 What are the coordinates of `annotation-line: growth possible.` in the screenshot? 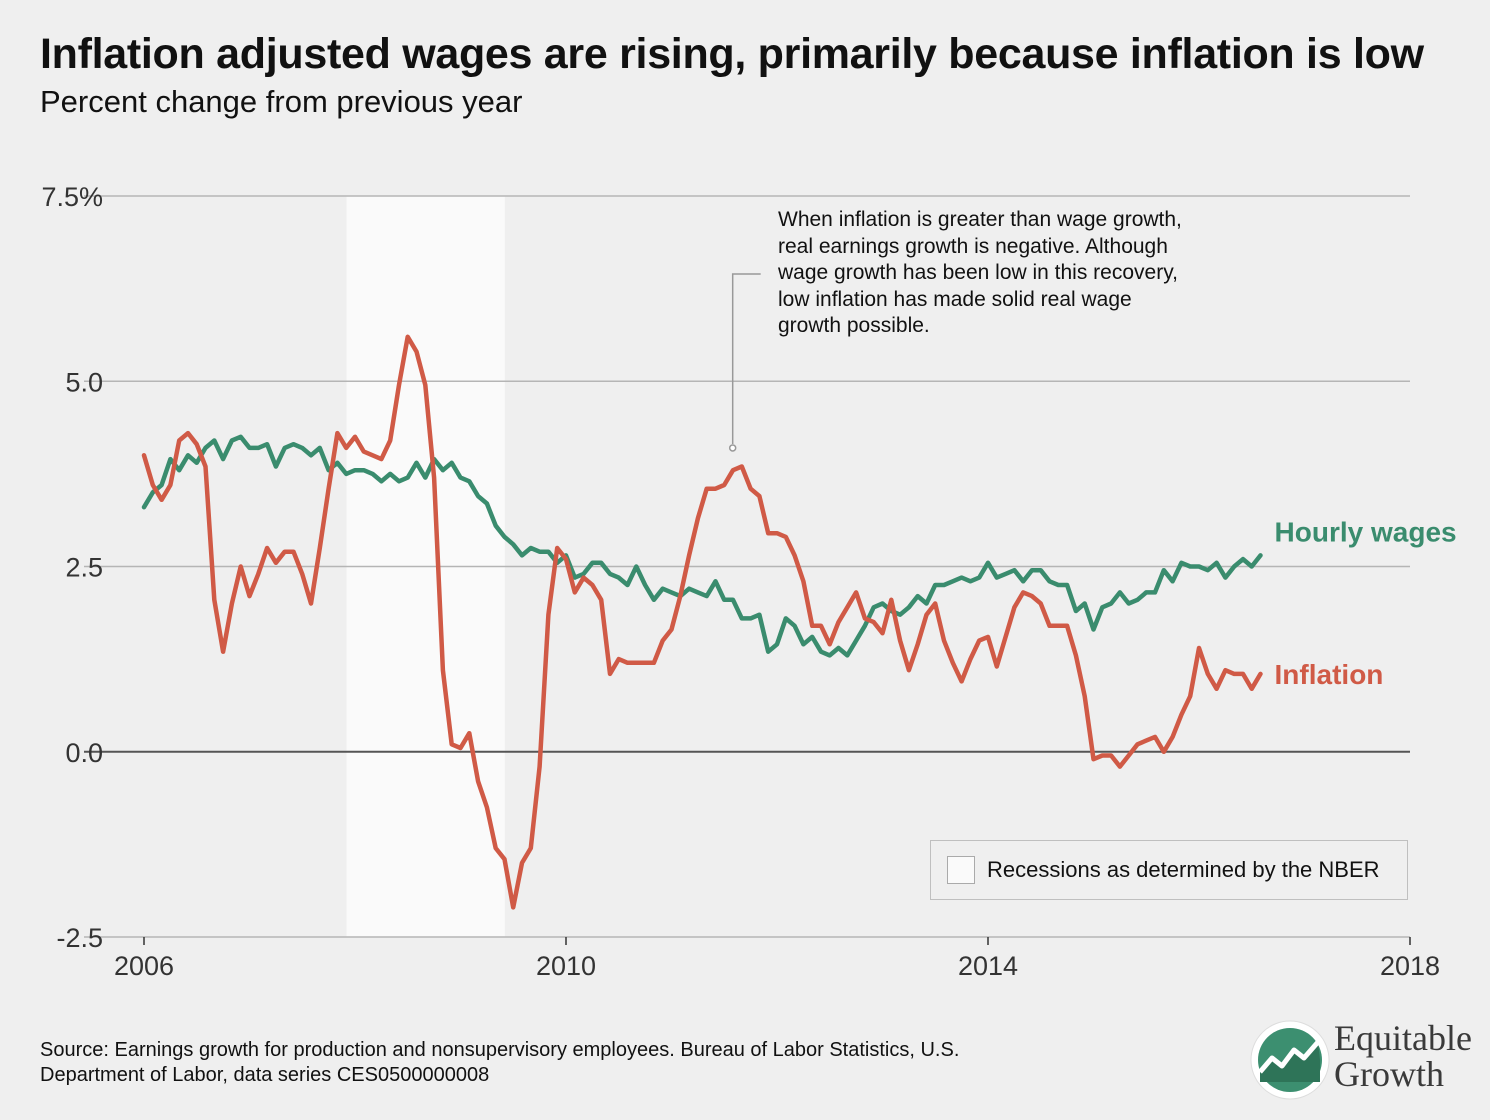 It's located at (854, 325).